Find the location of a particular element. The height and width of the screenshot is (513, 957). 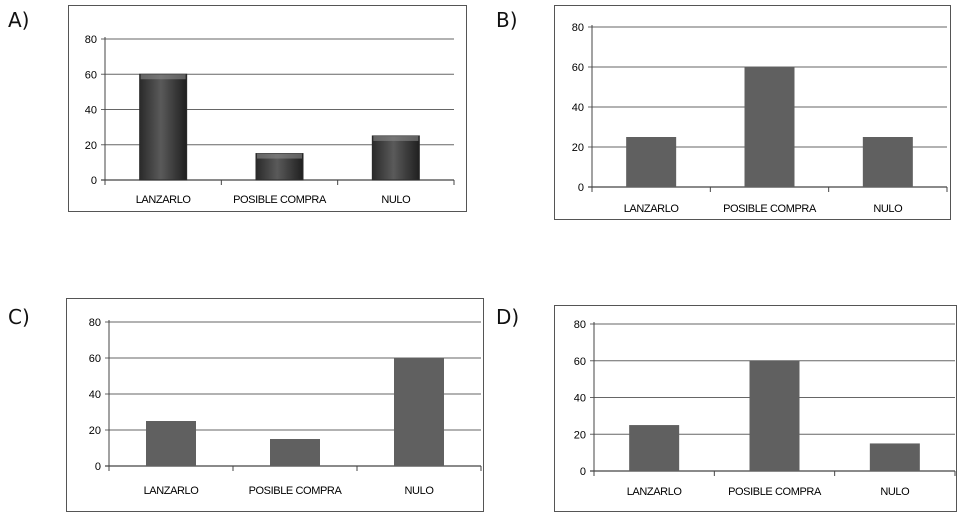

chart-d-category-label: LANZARLO is located at coordinates (655, 492).